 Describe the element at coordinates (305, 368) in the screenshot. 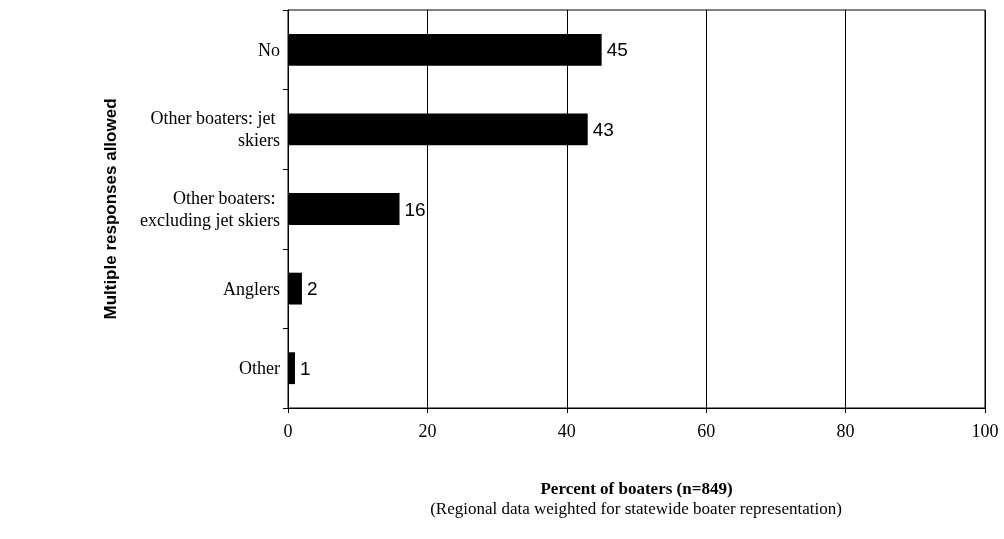

I see `data-label: 1` at that location.